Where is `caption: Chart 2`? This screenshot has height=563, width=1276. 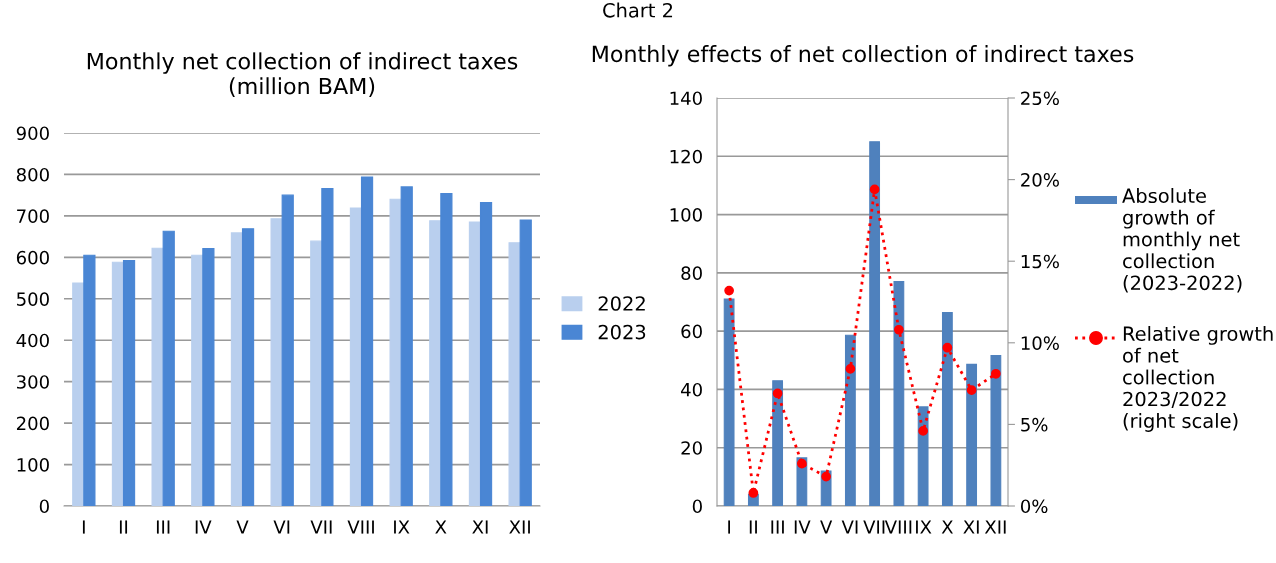 caption: Chart 2 is located at coordinates (638, 10).